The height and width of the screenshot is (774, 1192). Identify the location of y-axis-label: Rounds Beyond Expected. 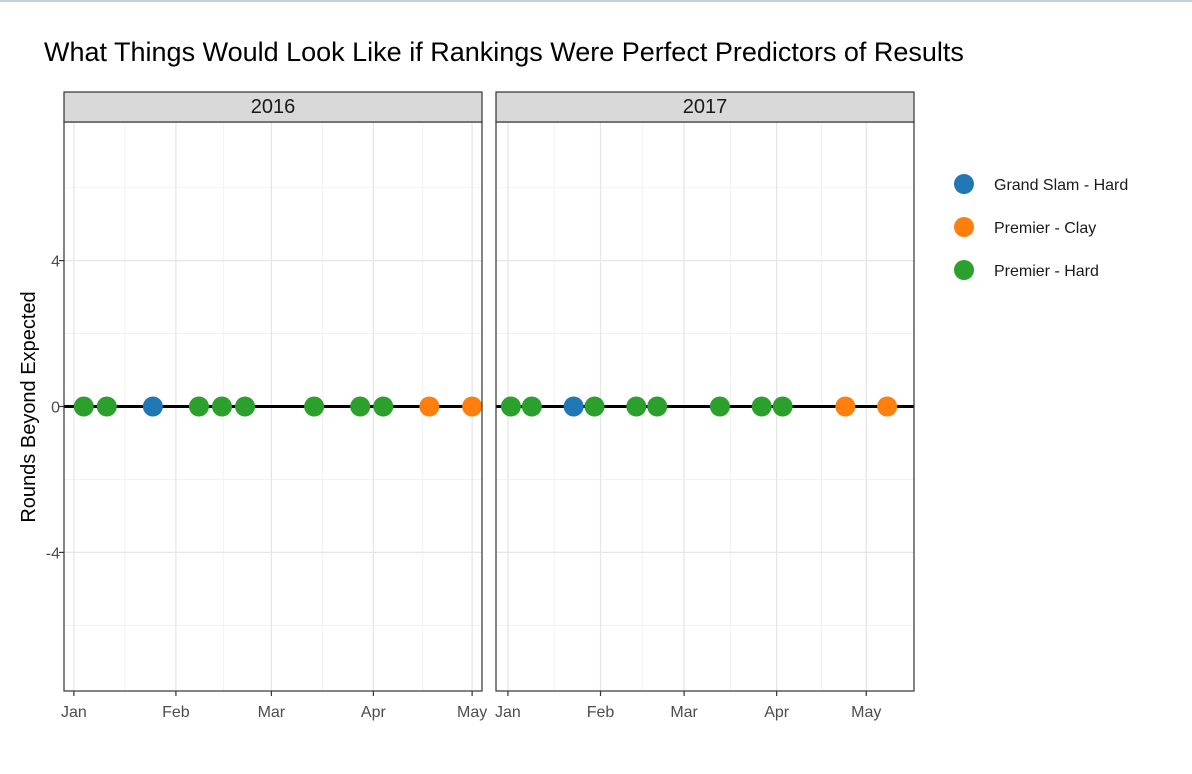
(29, 406).